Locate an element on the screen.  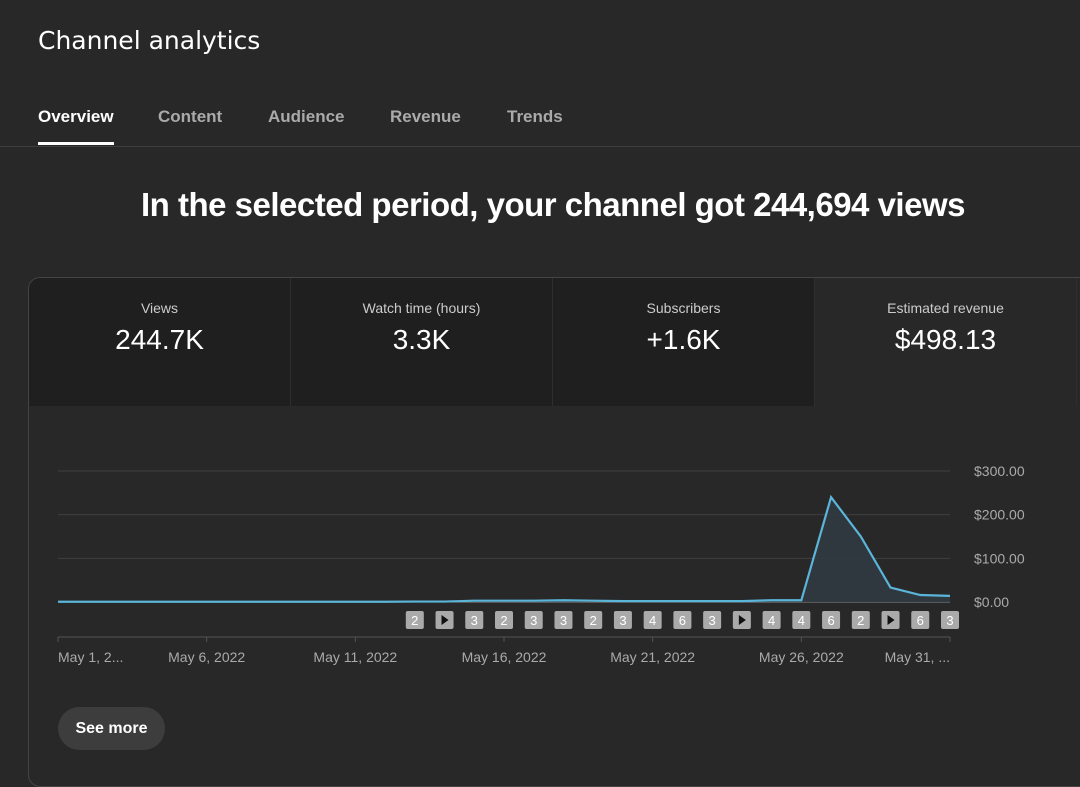
metric-value: 3.3K is located at coordinates (421, 339).